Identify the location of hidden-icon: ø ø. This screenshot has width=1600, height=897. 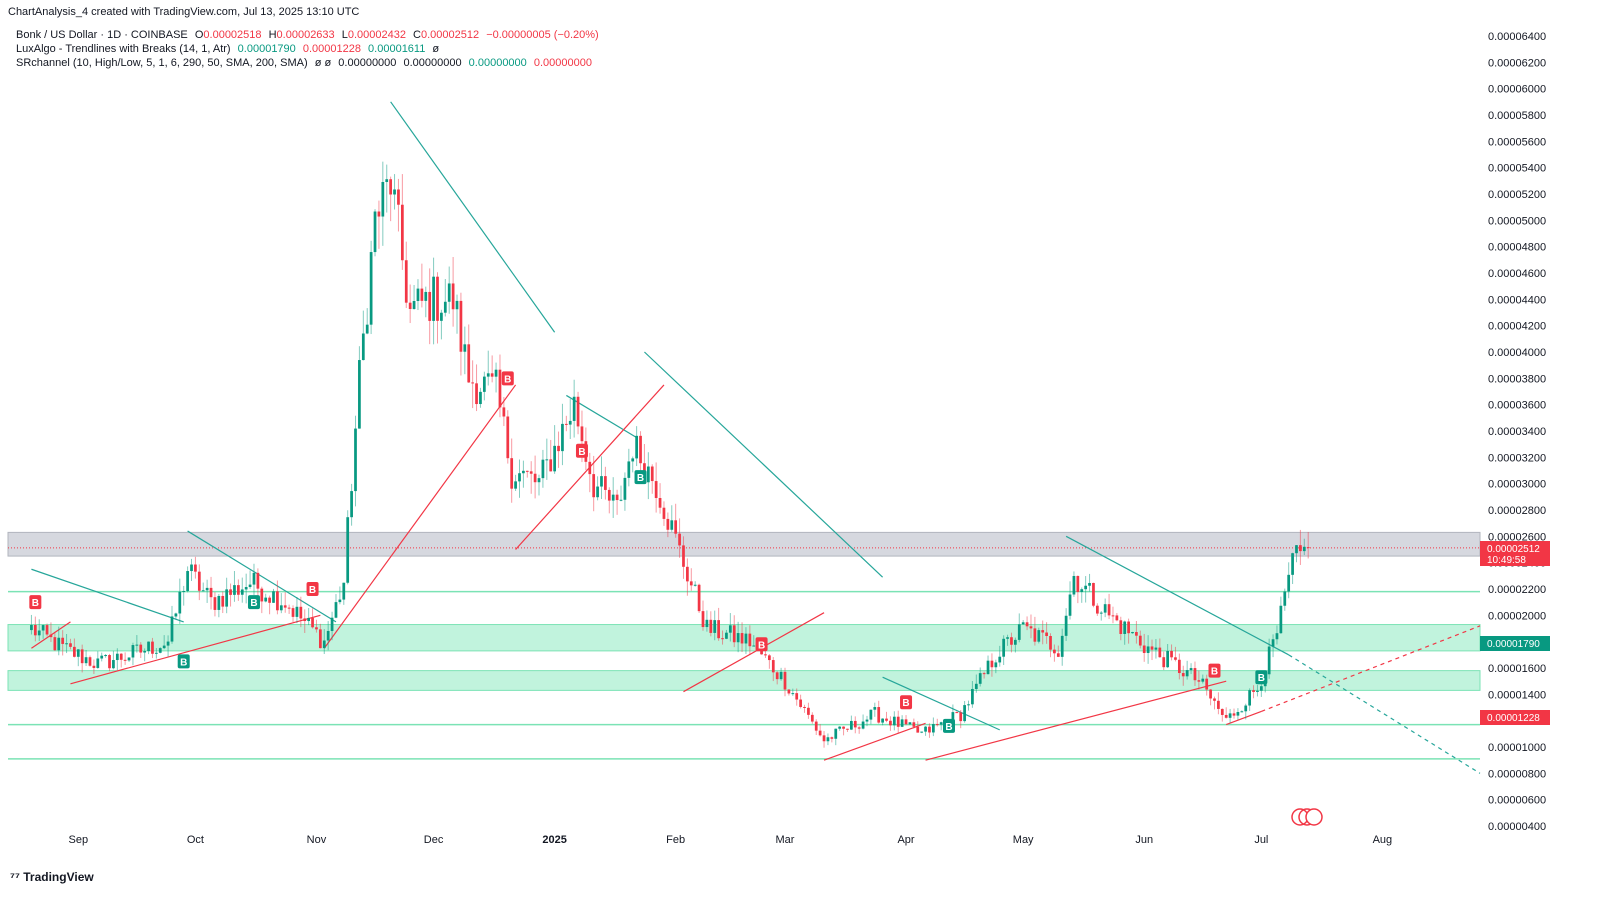
(323, 63).